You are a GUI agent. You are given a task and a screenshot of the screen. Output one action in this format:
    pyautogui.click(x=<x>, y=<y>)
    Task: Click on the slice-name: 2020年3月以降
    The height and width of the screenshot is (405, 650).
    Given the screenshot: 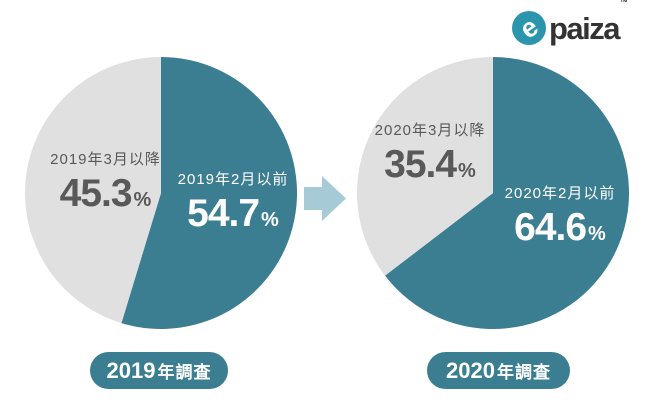 What is the action you would take?
    pyautogui.click(x=430, y=130)
    